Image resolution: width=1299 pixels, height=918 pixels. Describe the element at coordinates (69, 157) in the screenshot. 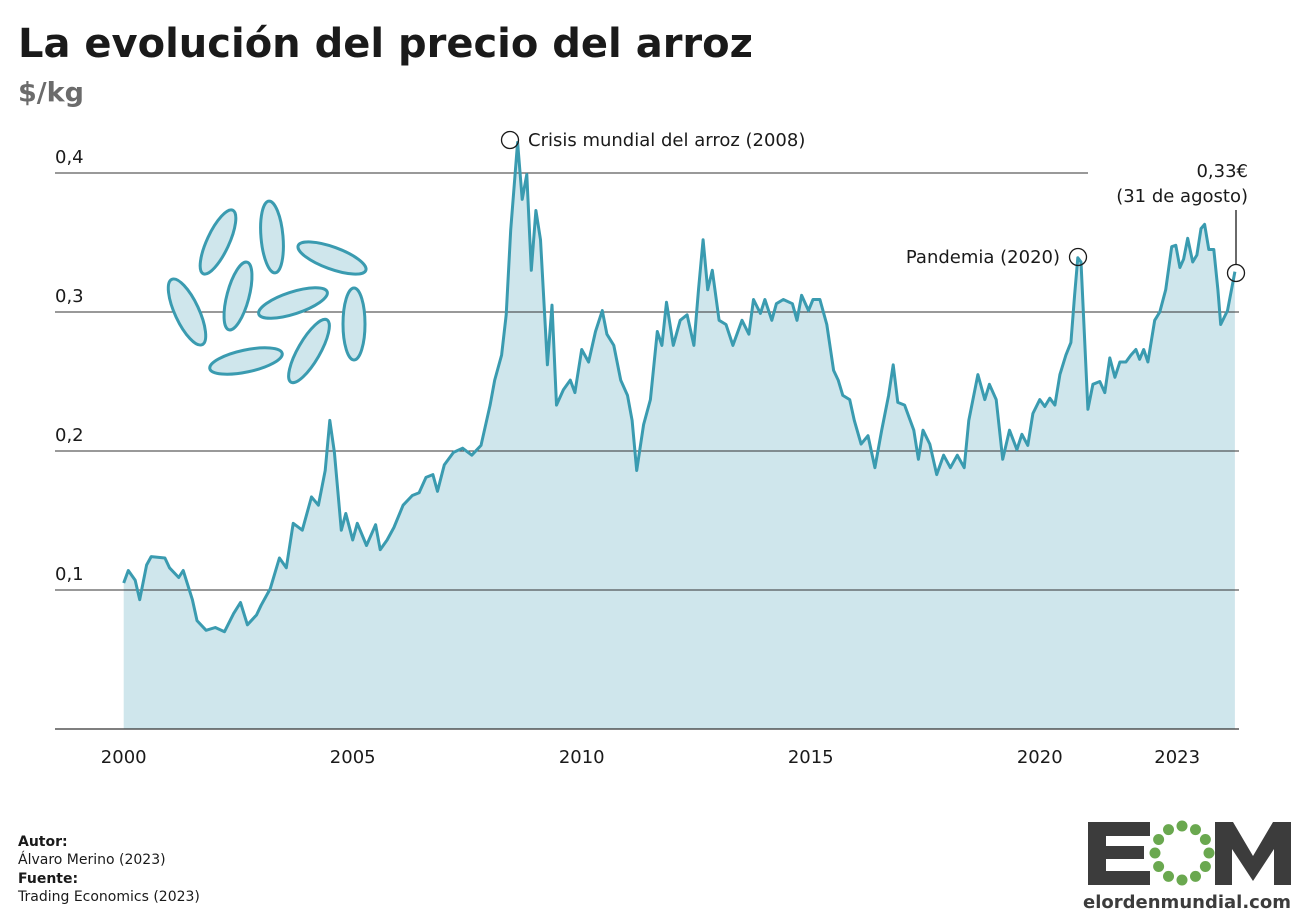

I see `y-tick-label: 0,4` at that location.